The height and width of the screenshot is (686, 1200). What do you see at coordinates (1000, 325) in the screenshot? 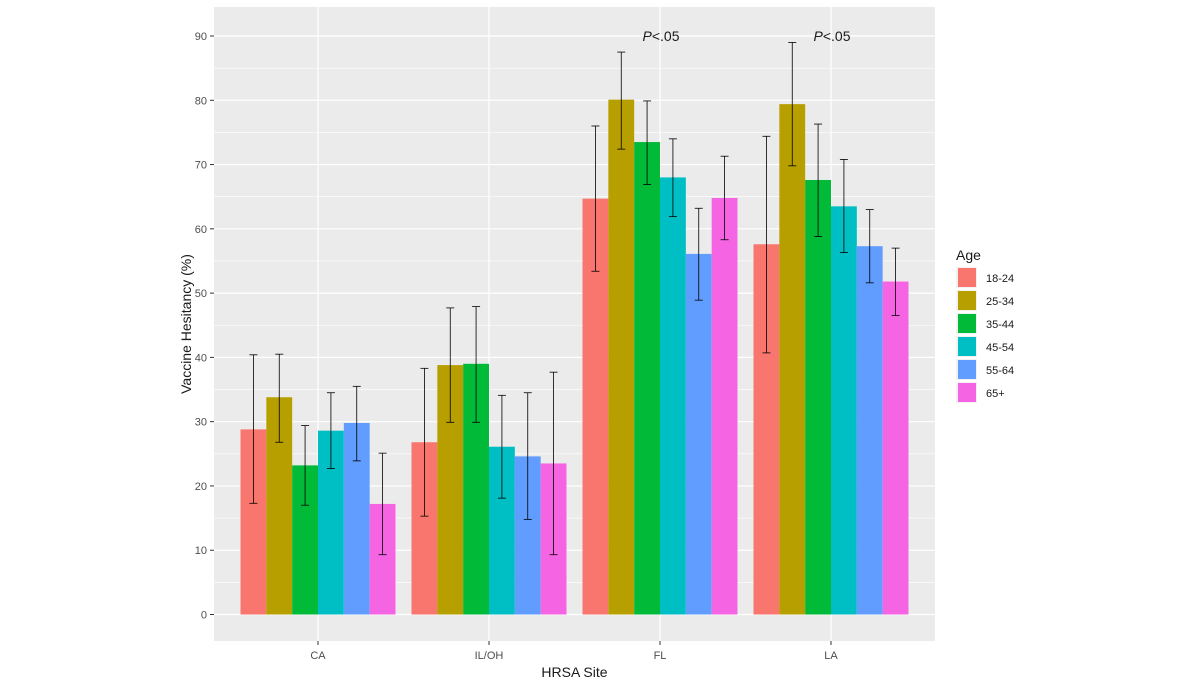
I see `legend-label: 35-44` at bounding box center [1000, 325].